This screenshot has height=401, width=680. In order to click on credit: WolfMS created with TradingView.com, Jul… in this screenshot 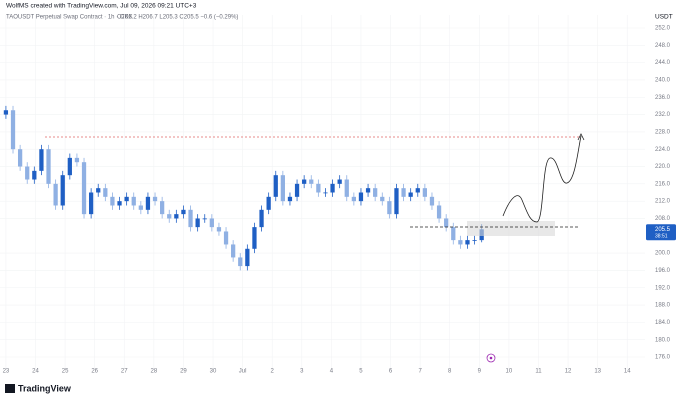, I will do `click(101, 6)`.